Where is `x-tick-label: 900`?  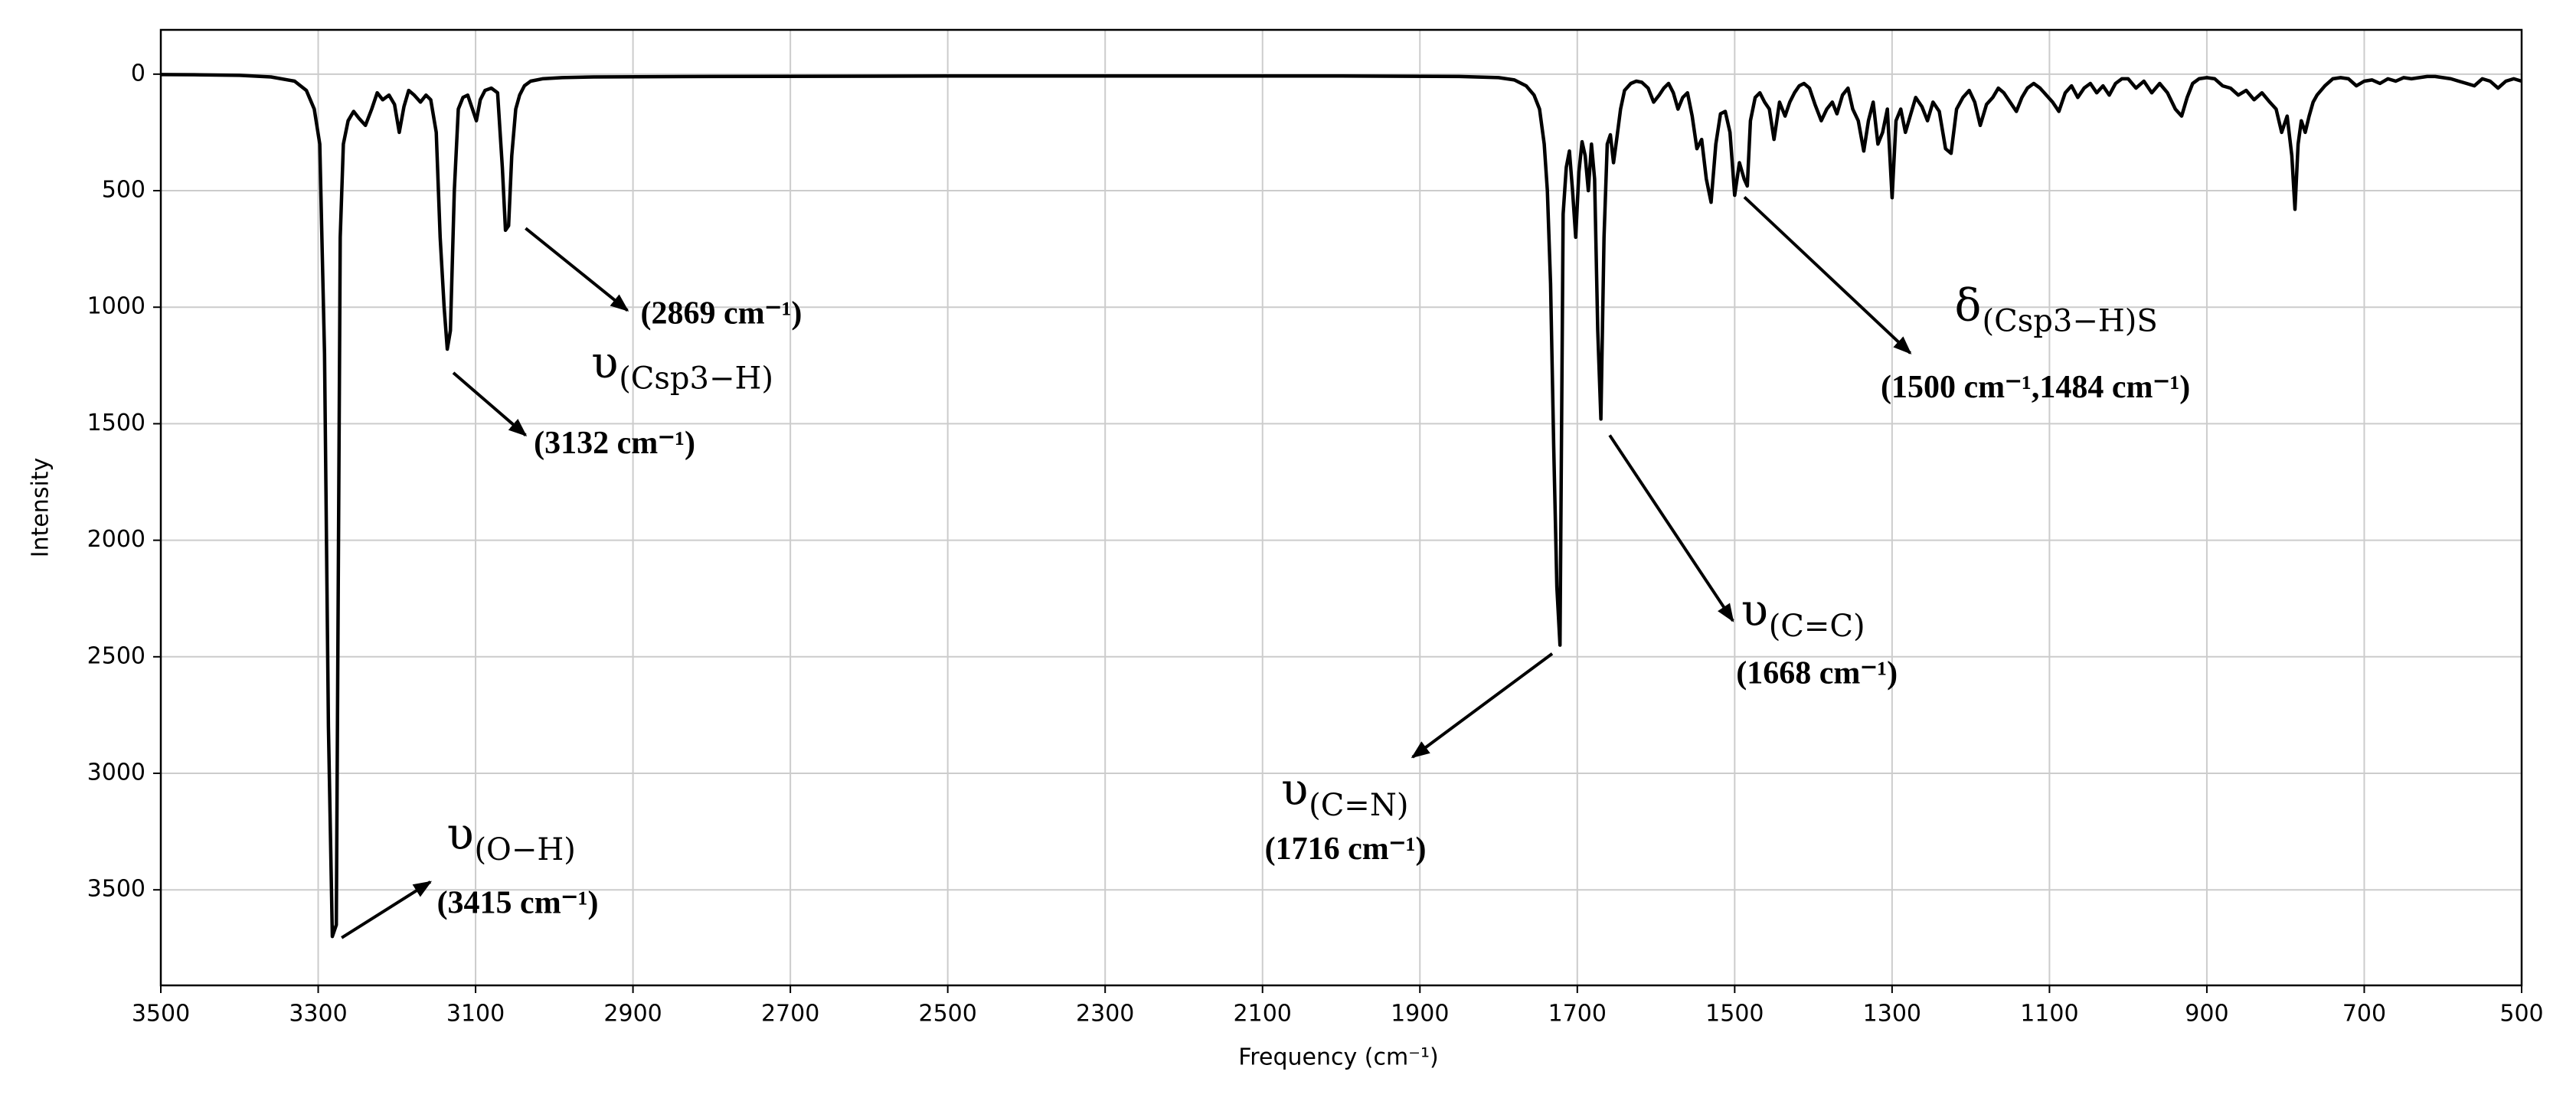 x-tick-label: 900 is located at coordinates (2206, 1014).